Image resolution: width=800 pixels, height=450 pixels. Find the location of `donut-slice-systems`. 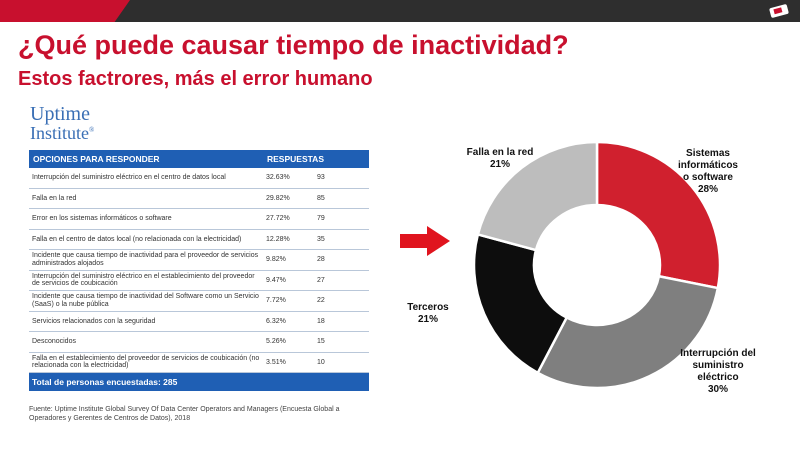

donut-slice-systems is located at coordinates (658, 215).